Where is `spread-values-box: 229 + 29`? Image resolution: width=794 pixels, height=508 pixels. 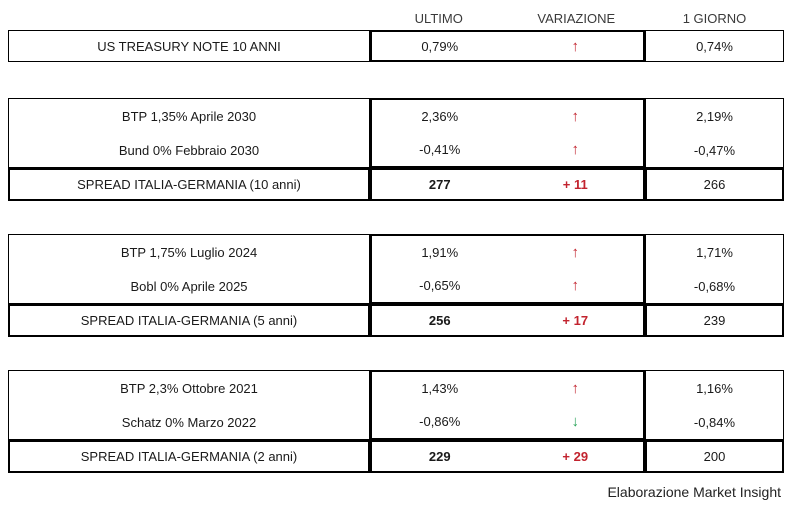 spread-values-box: 229 + 29 is located at coordinates (507, 456).